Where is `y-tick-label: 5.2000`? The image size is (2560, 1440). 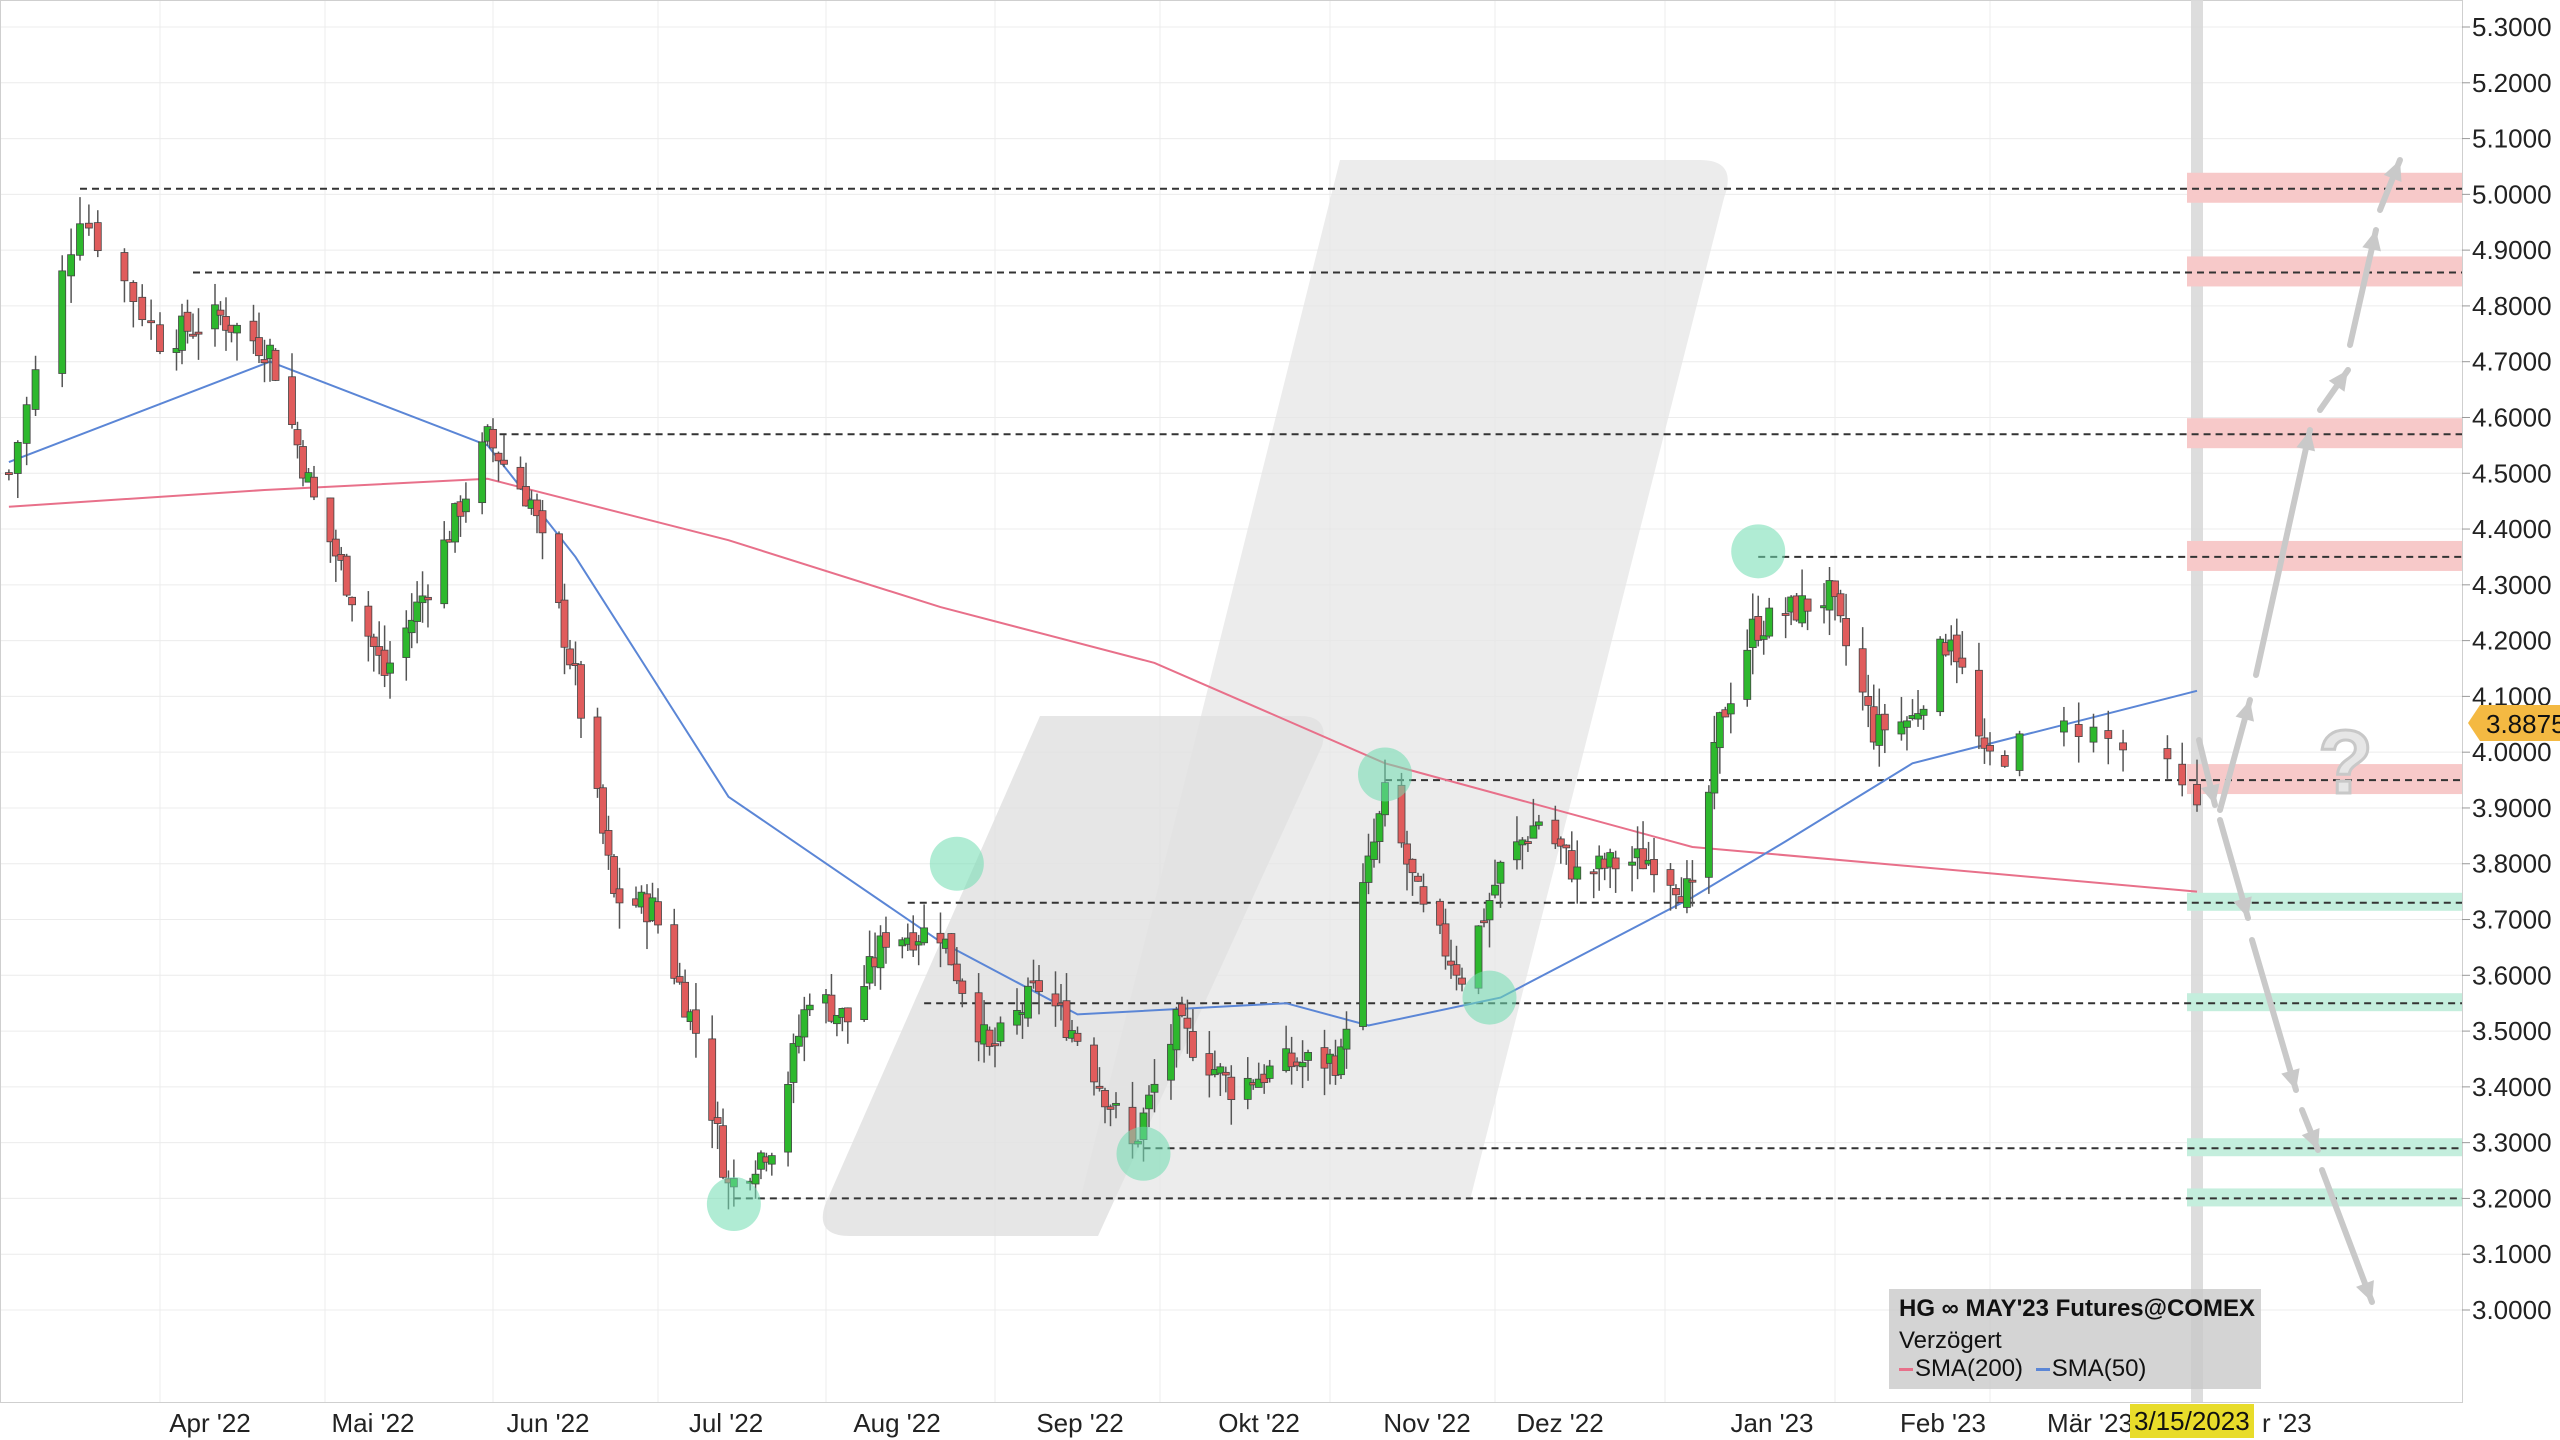
y-tick-label: 5.2000 is located at coordinates (2512, 83).